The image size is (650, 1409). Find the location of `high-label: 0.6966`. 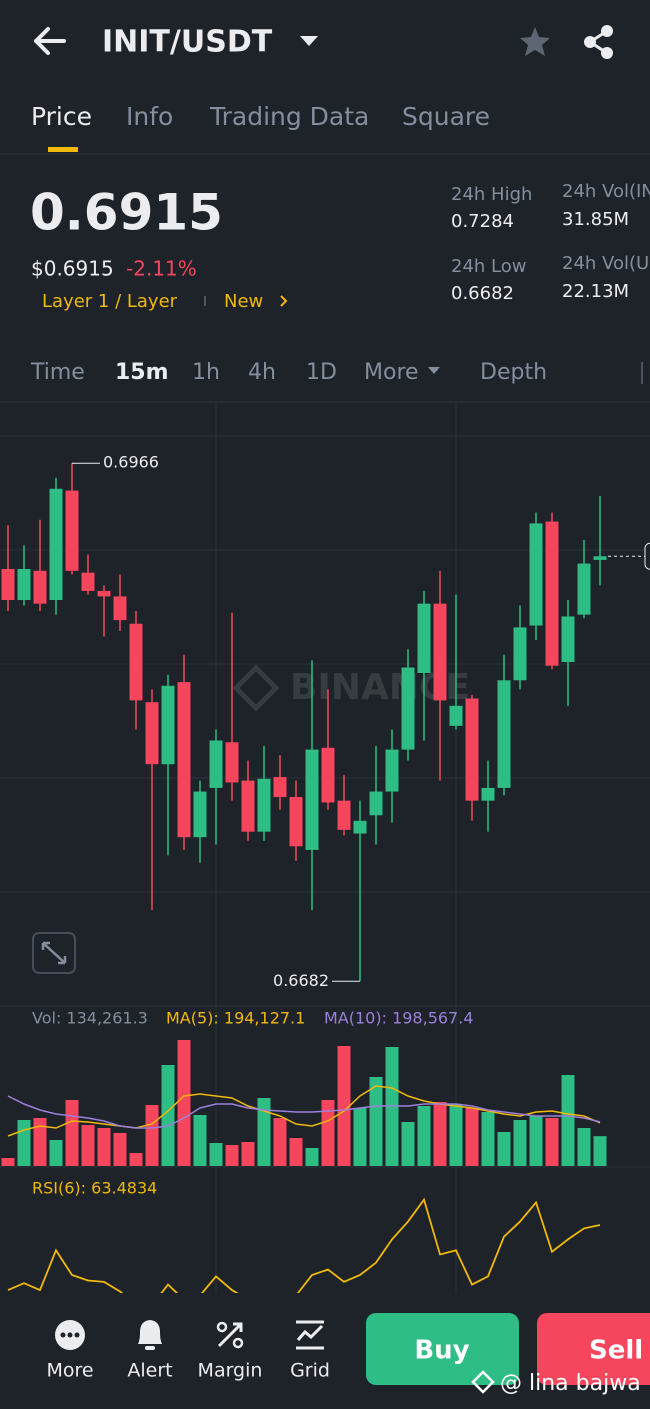

high-label: 0.6966 is located at coordinates (131, 462).